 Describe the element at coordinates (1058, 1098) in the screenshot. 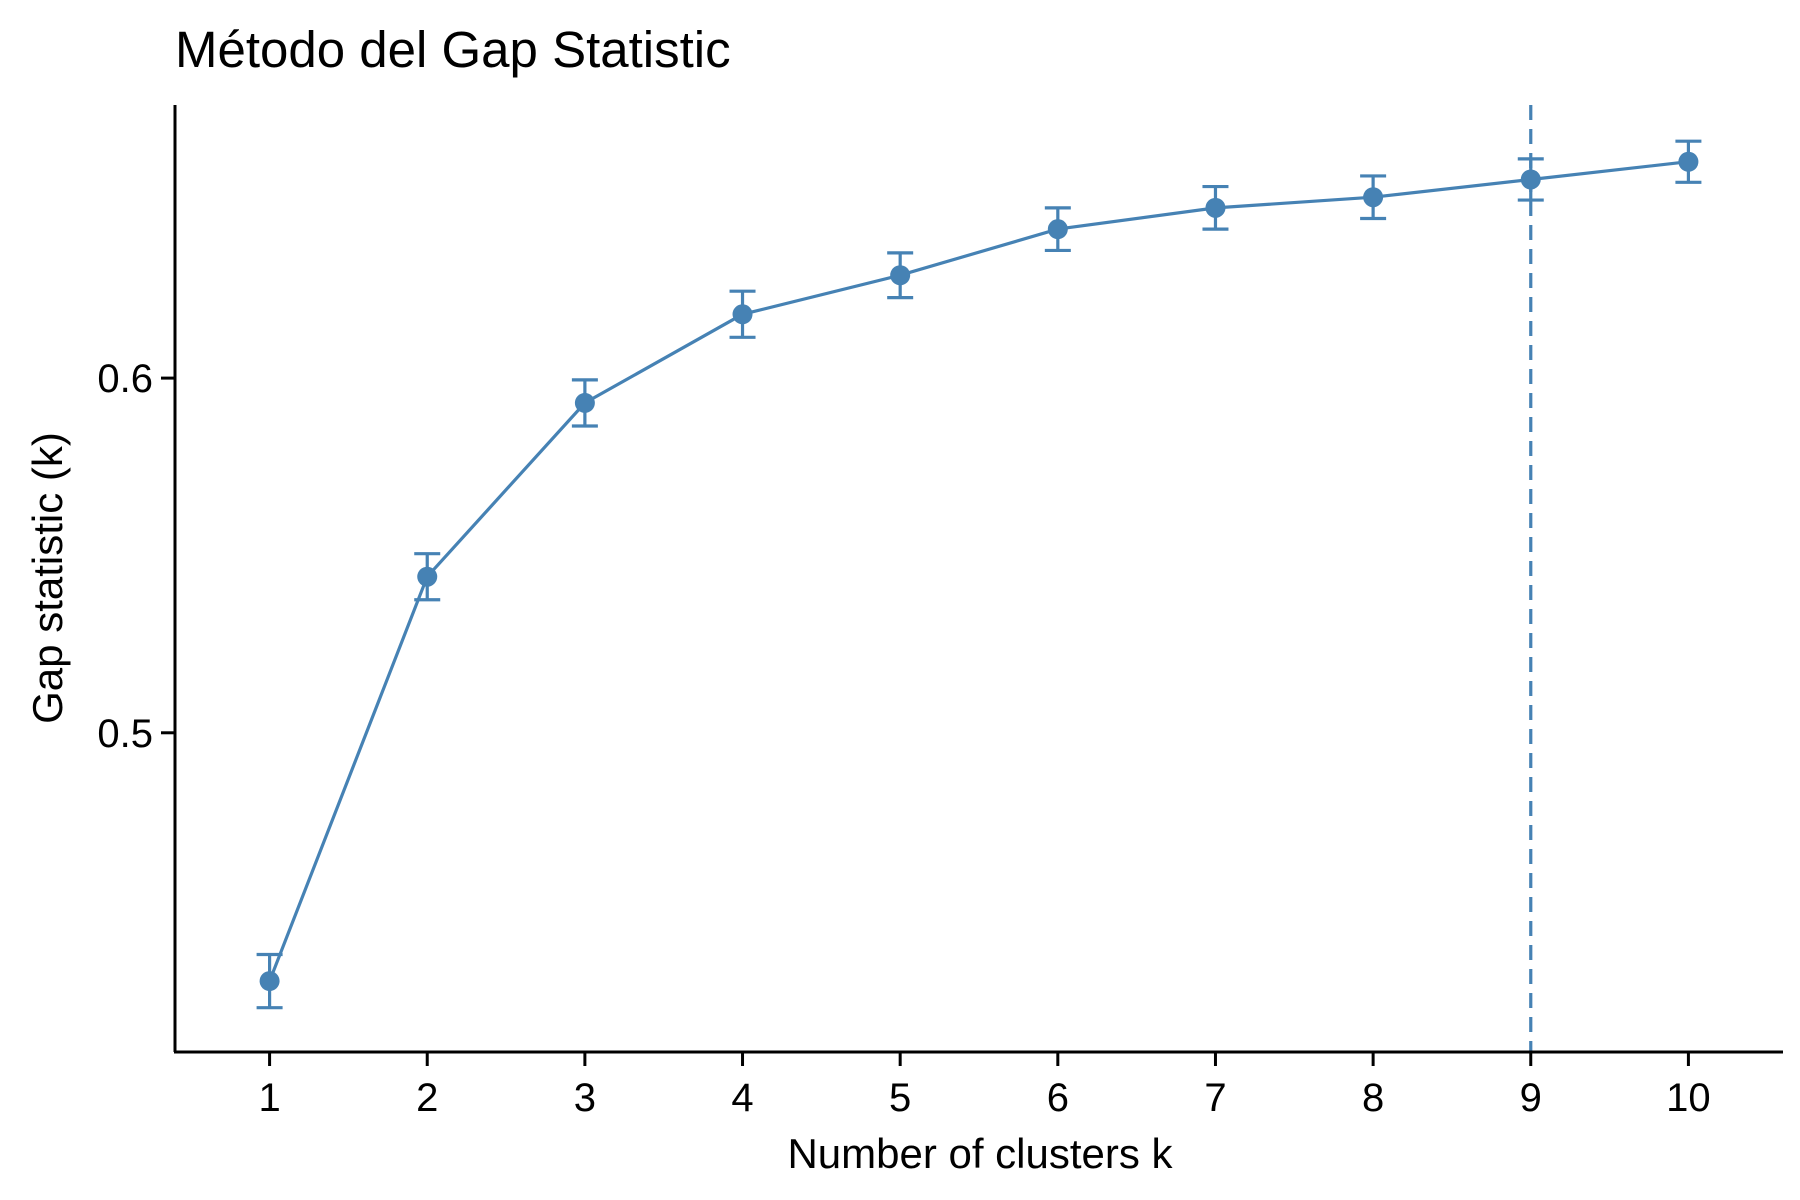

I see `x-tick-label: 6` at that location.